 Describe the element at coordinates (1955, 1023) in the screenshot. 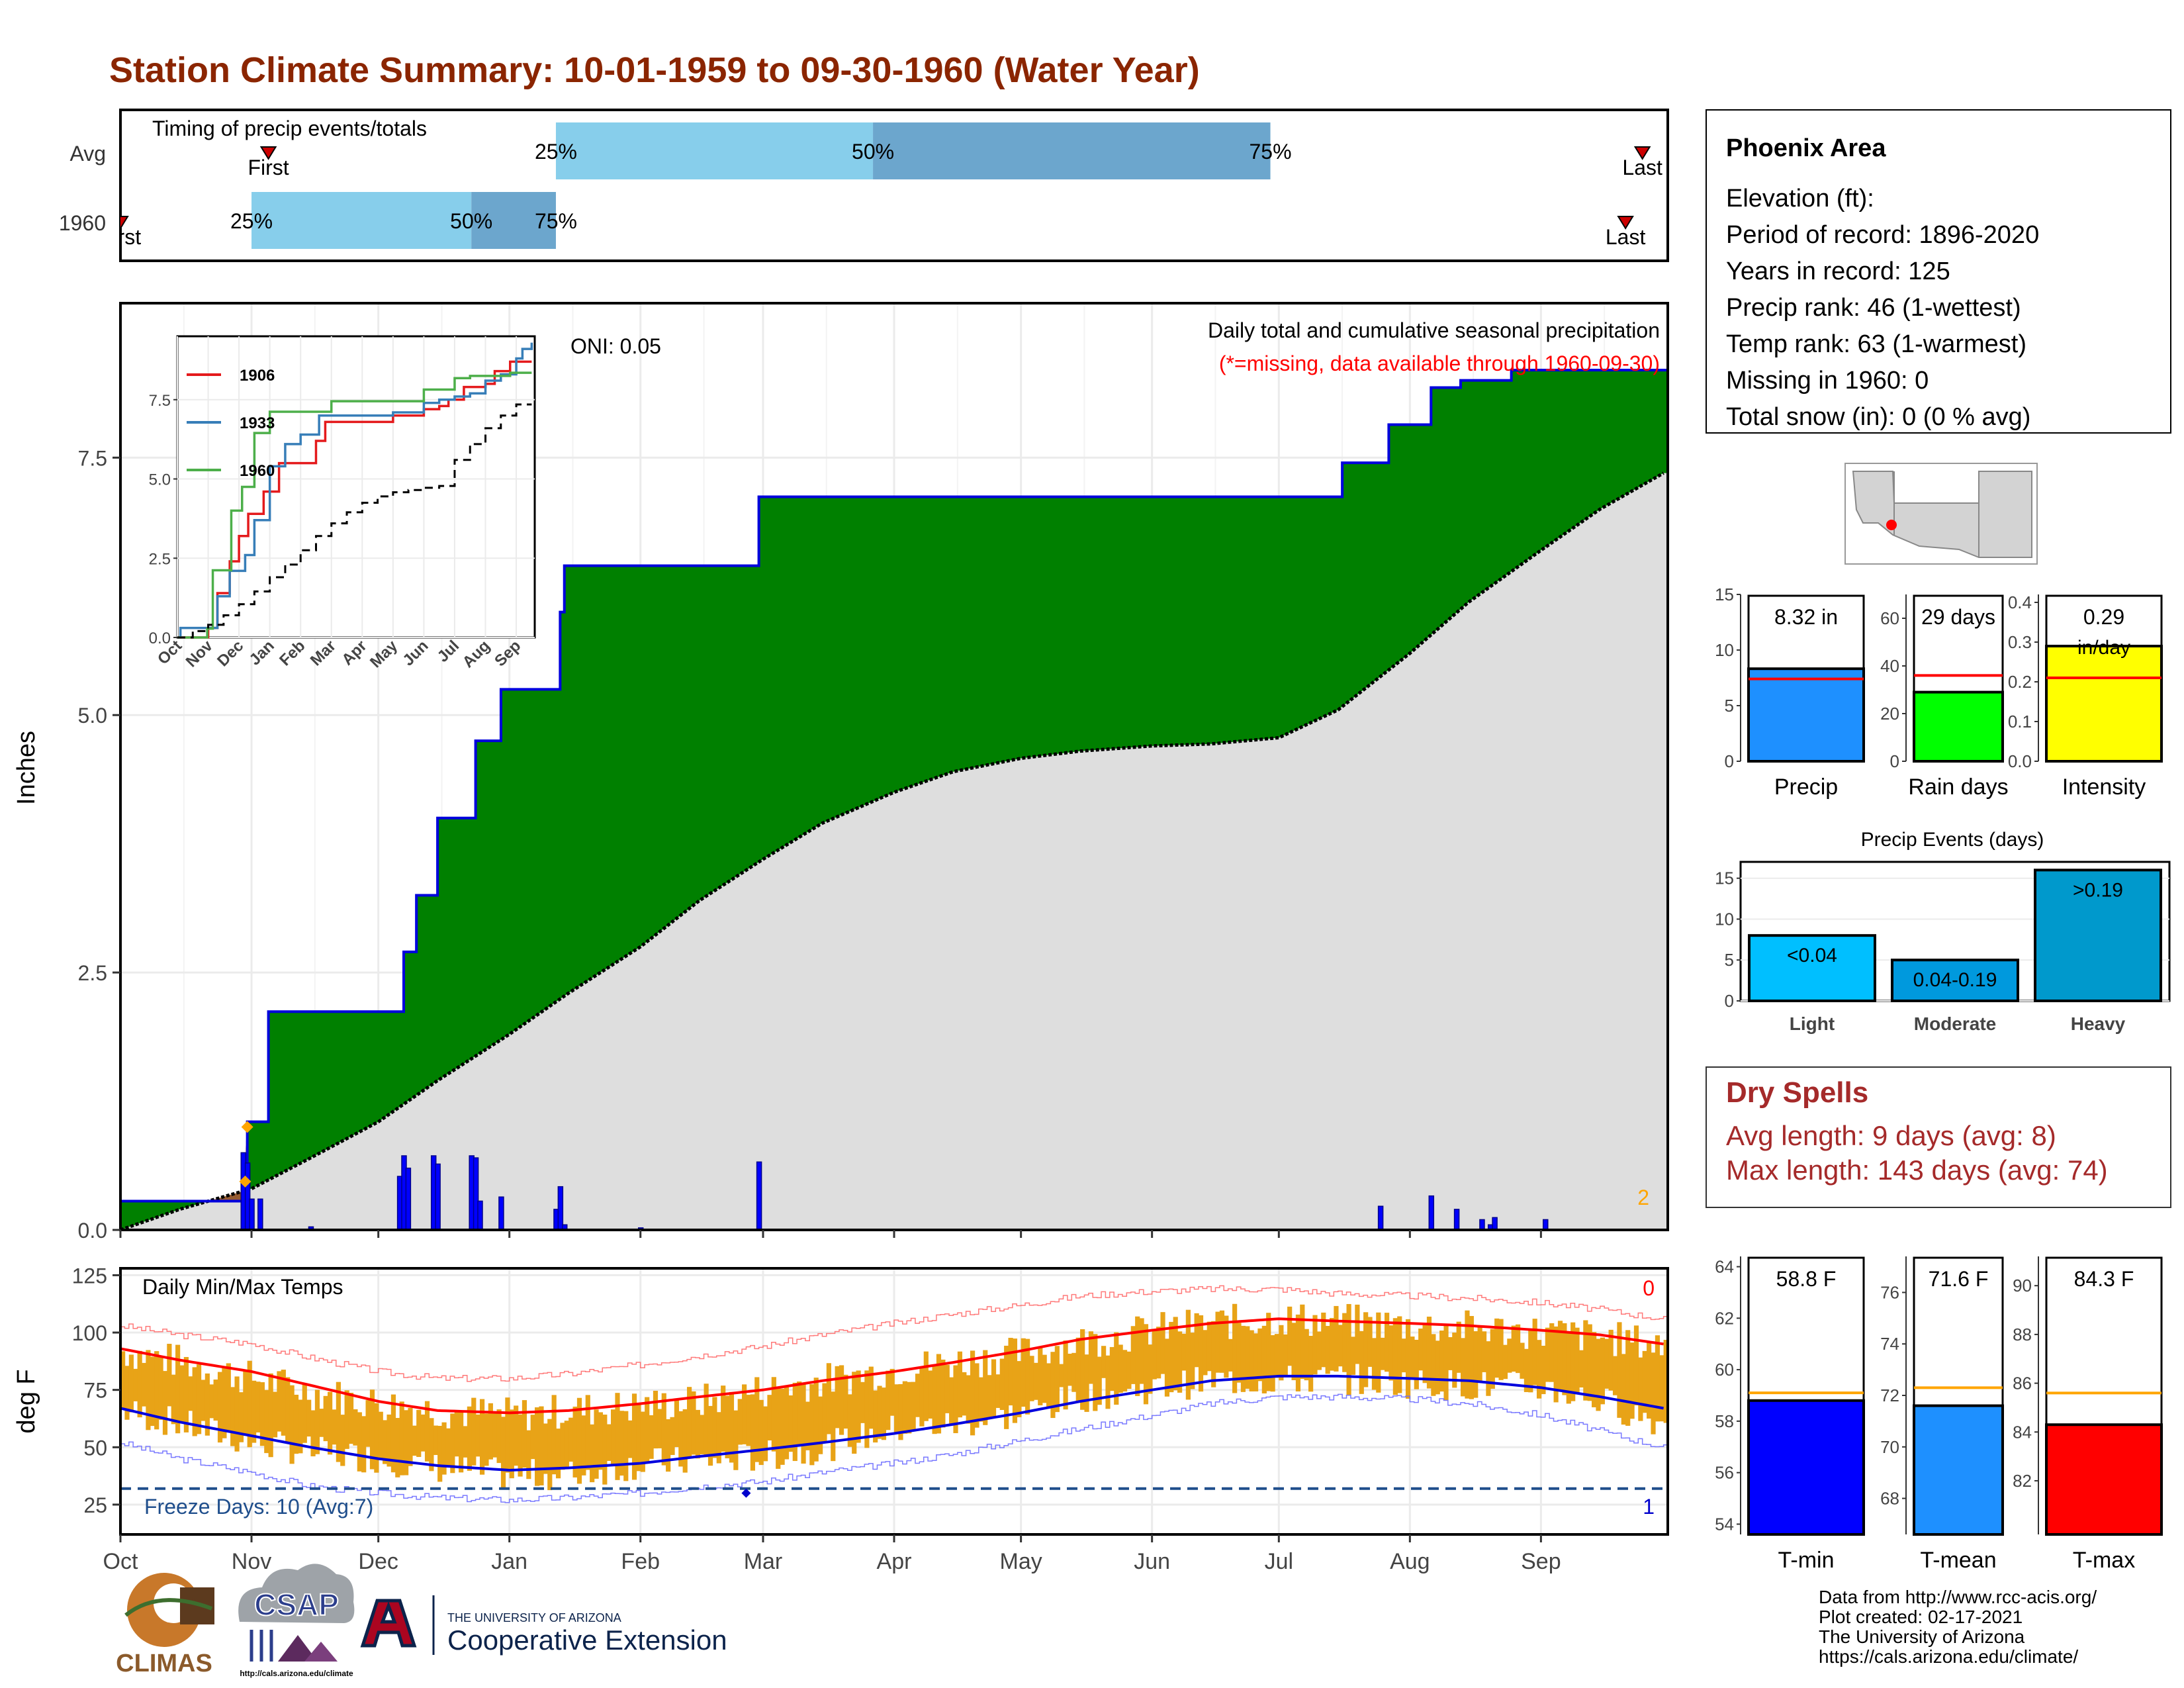

I see `events-xlabel-moderate: Moderate` at that location.